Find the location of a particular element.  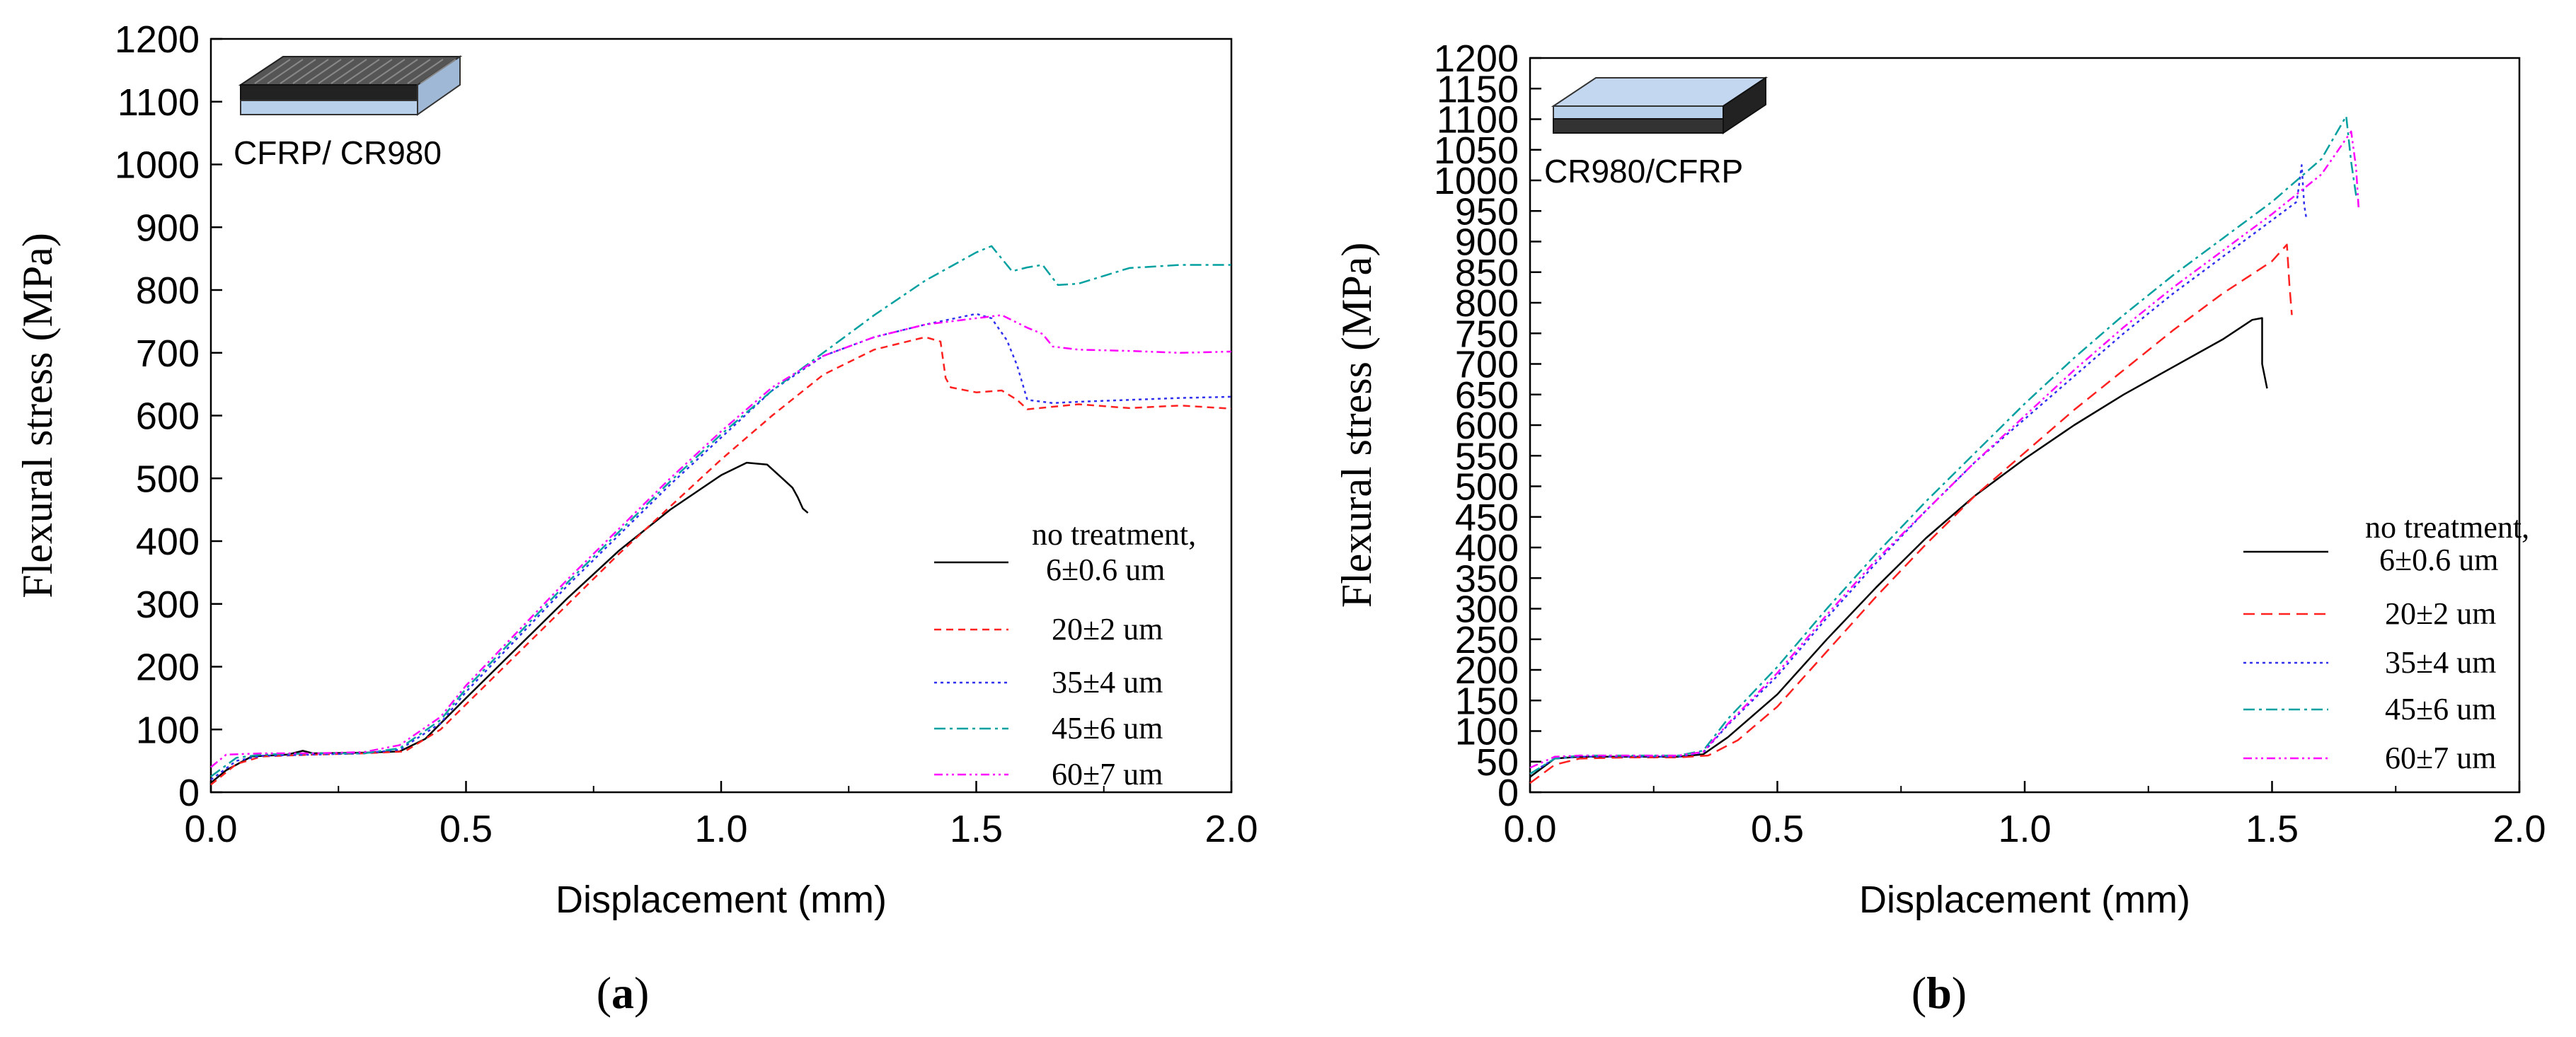

y-tick-label: 350 is located at coordinates (1487, 578).